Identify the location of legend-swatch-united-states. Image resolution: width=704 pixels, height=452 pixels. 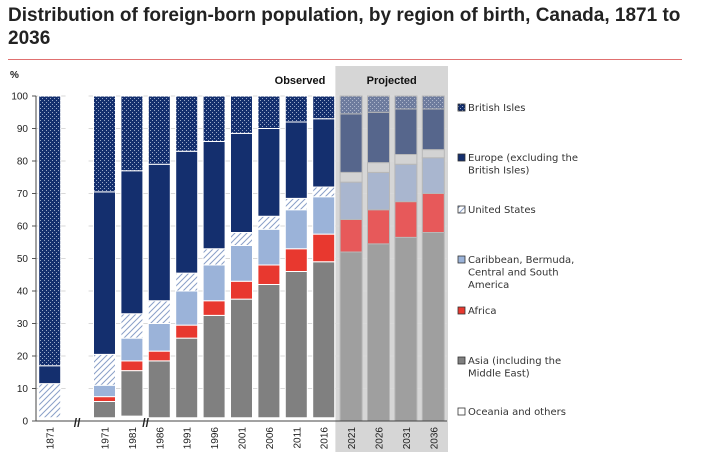
(461, 209).